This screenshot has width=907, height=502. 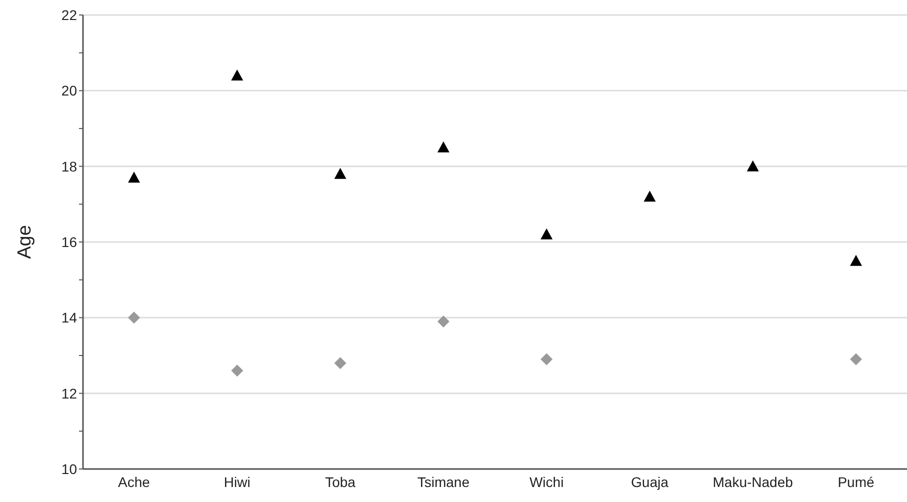 What do you see at coordinates (753, 482) in the screenshot?
I see `x-tick-label: Maku-Nadeb` at bounding box center [753, 482].